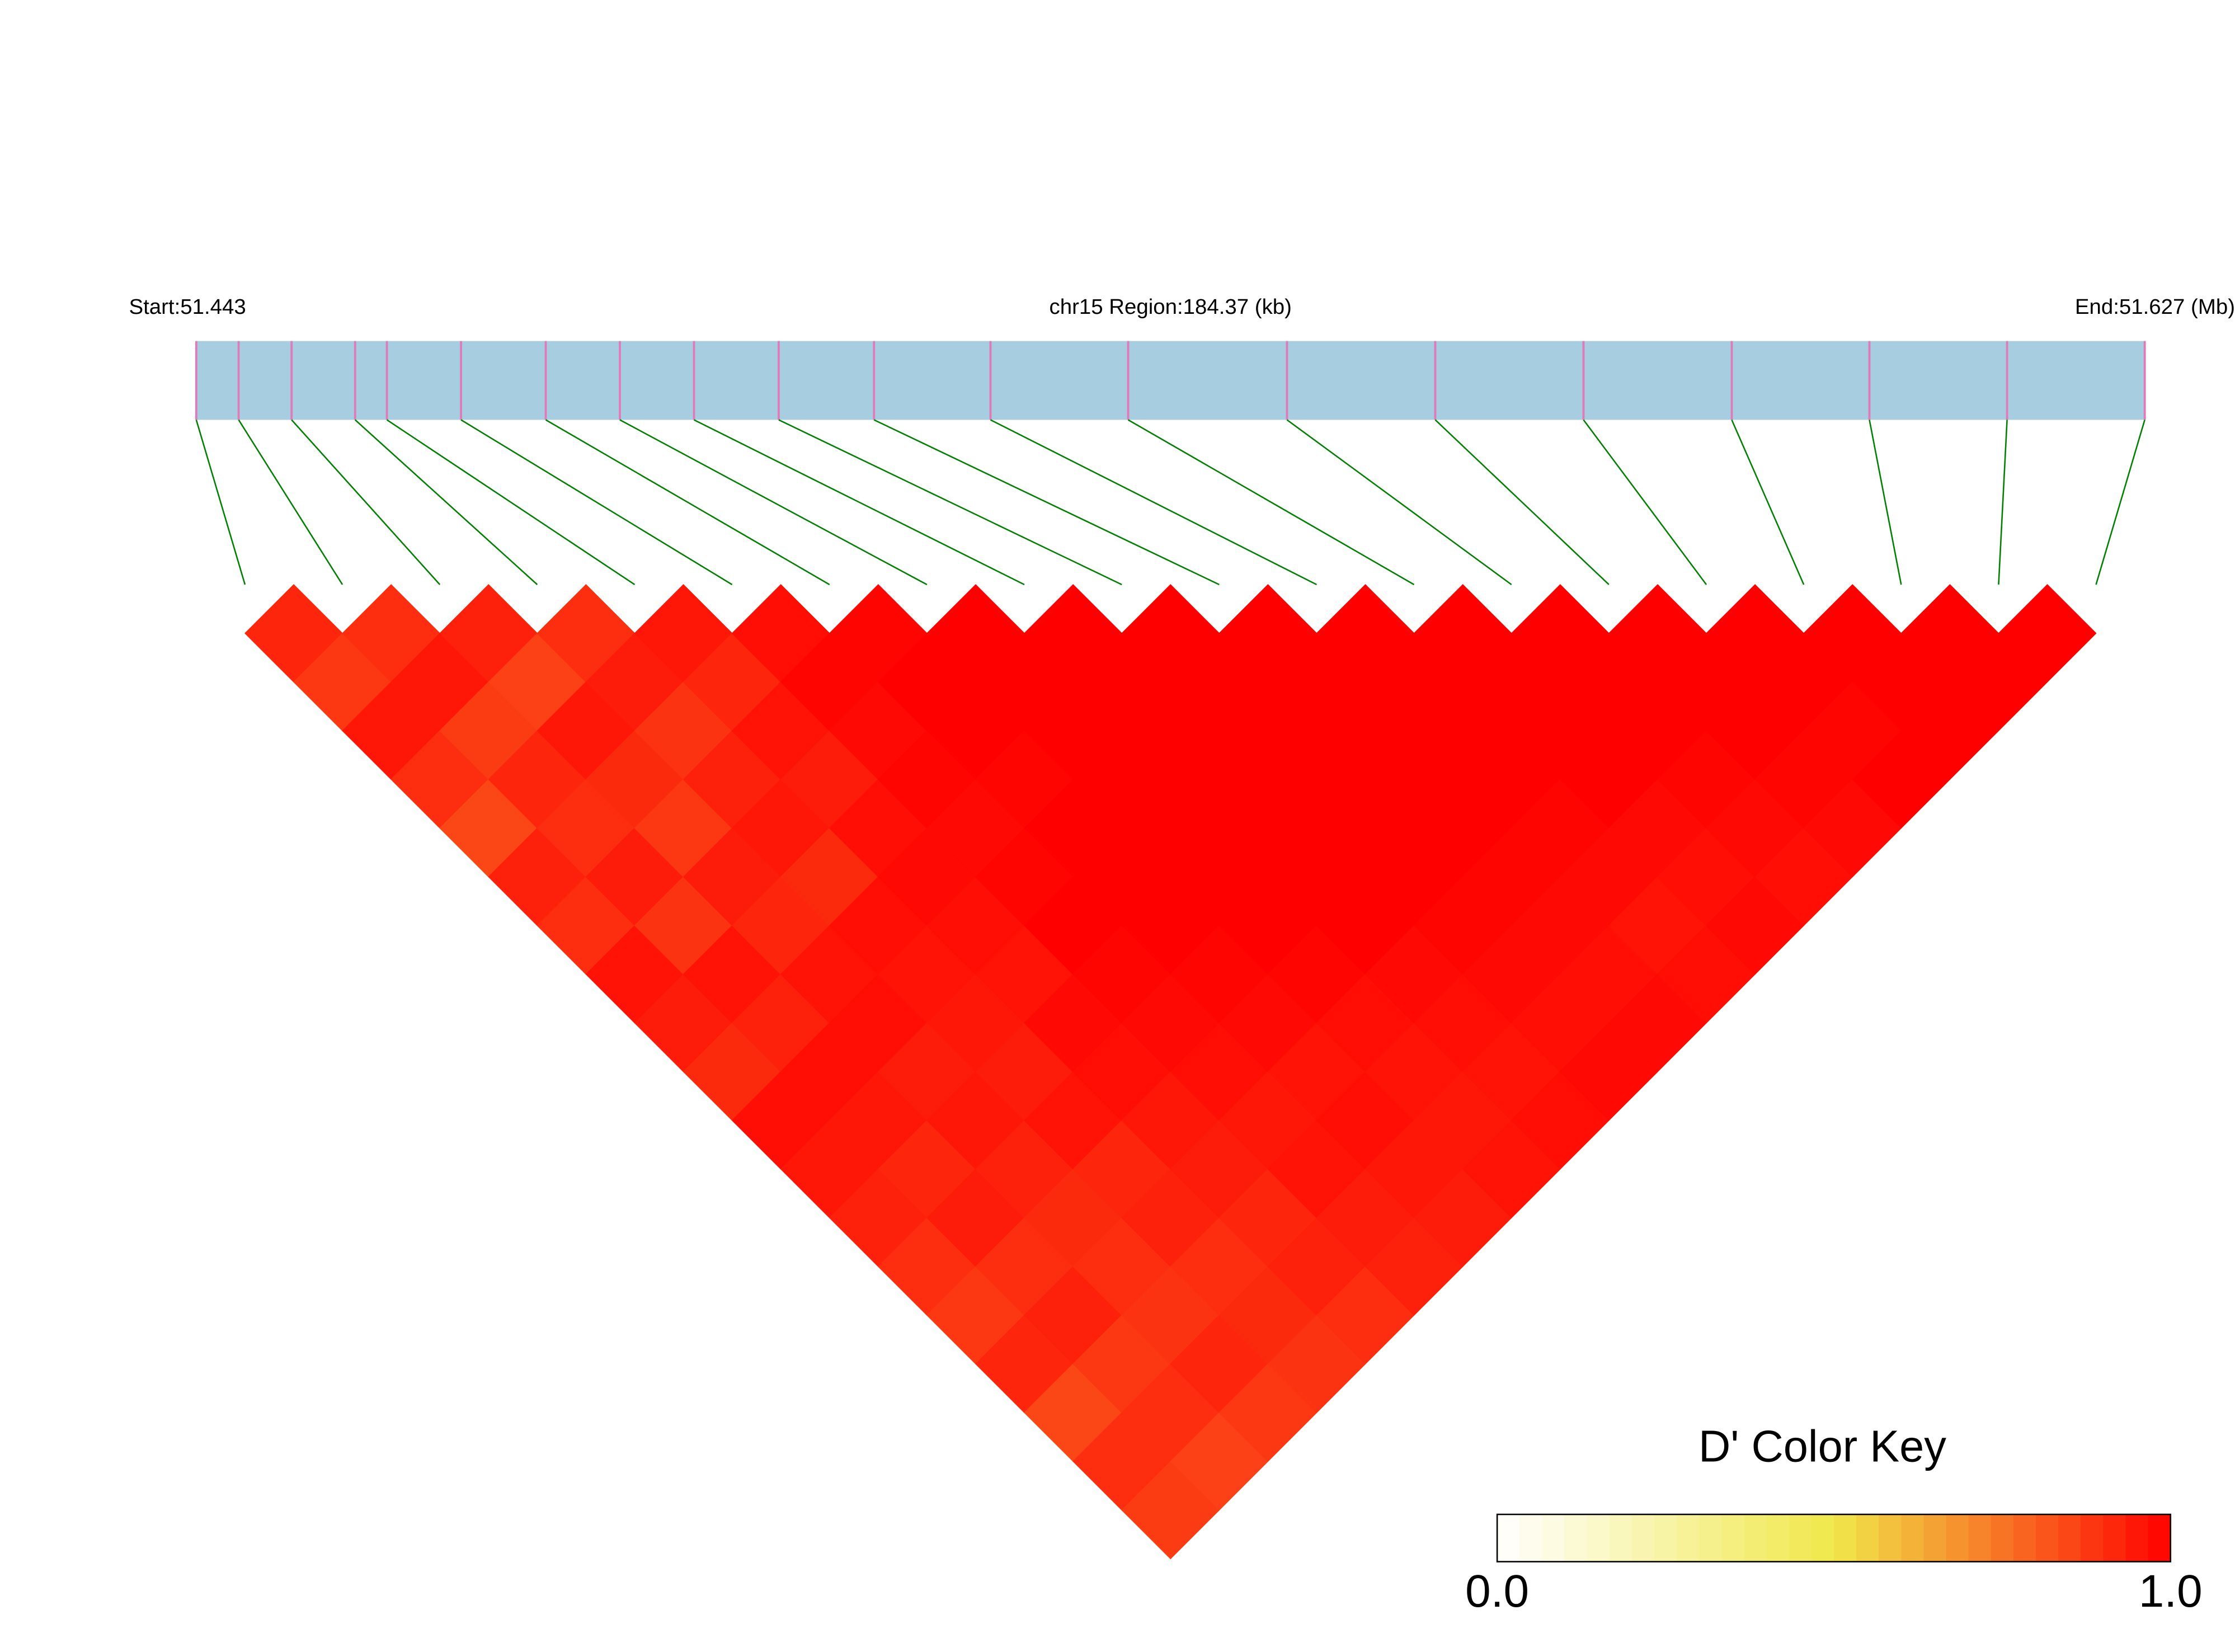 The height and width of the screenshot is (1652, 2235). What do you see at coordinates (1170, 381) in the screenshot?
I see `snp-track` at bounding box center [1170, 381].